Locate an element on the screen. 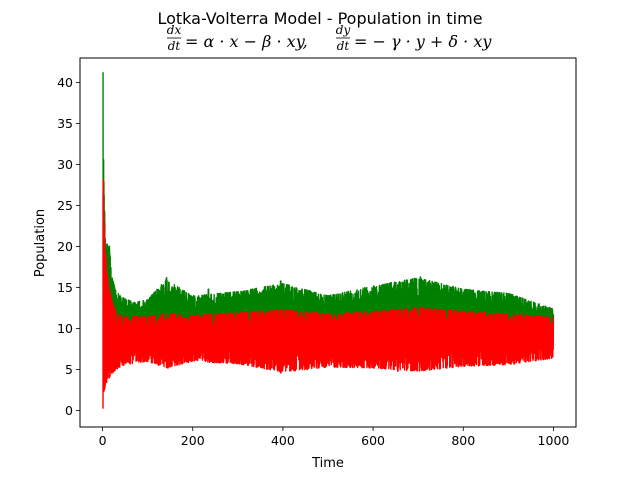 The height and width of the screenshot is (480, 640). y-tick-label: 15 is located at coordinates (65, 287).